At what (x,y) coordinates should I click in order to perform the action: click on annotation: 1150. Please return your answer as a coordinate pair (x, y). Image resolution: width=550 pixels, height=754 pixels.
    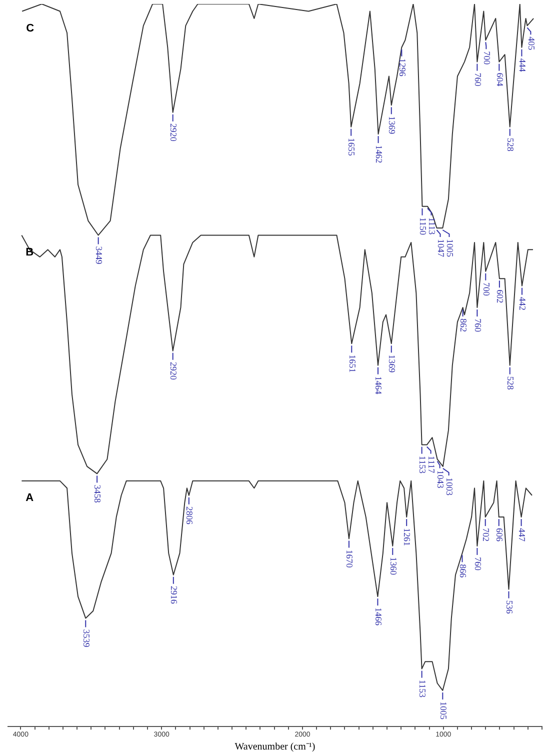
    Looking at the image, I should click on (423, 226).